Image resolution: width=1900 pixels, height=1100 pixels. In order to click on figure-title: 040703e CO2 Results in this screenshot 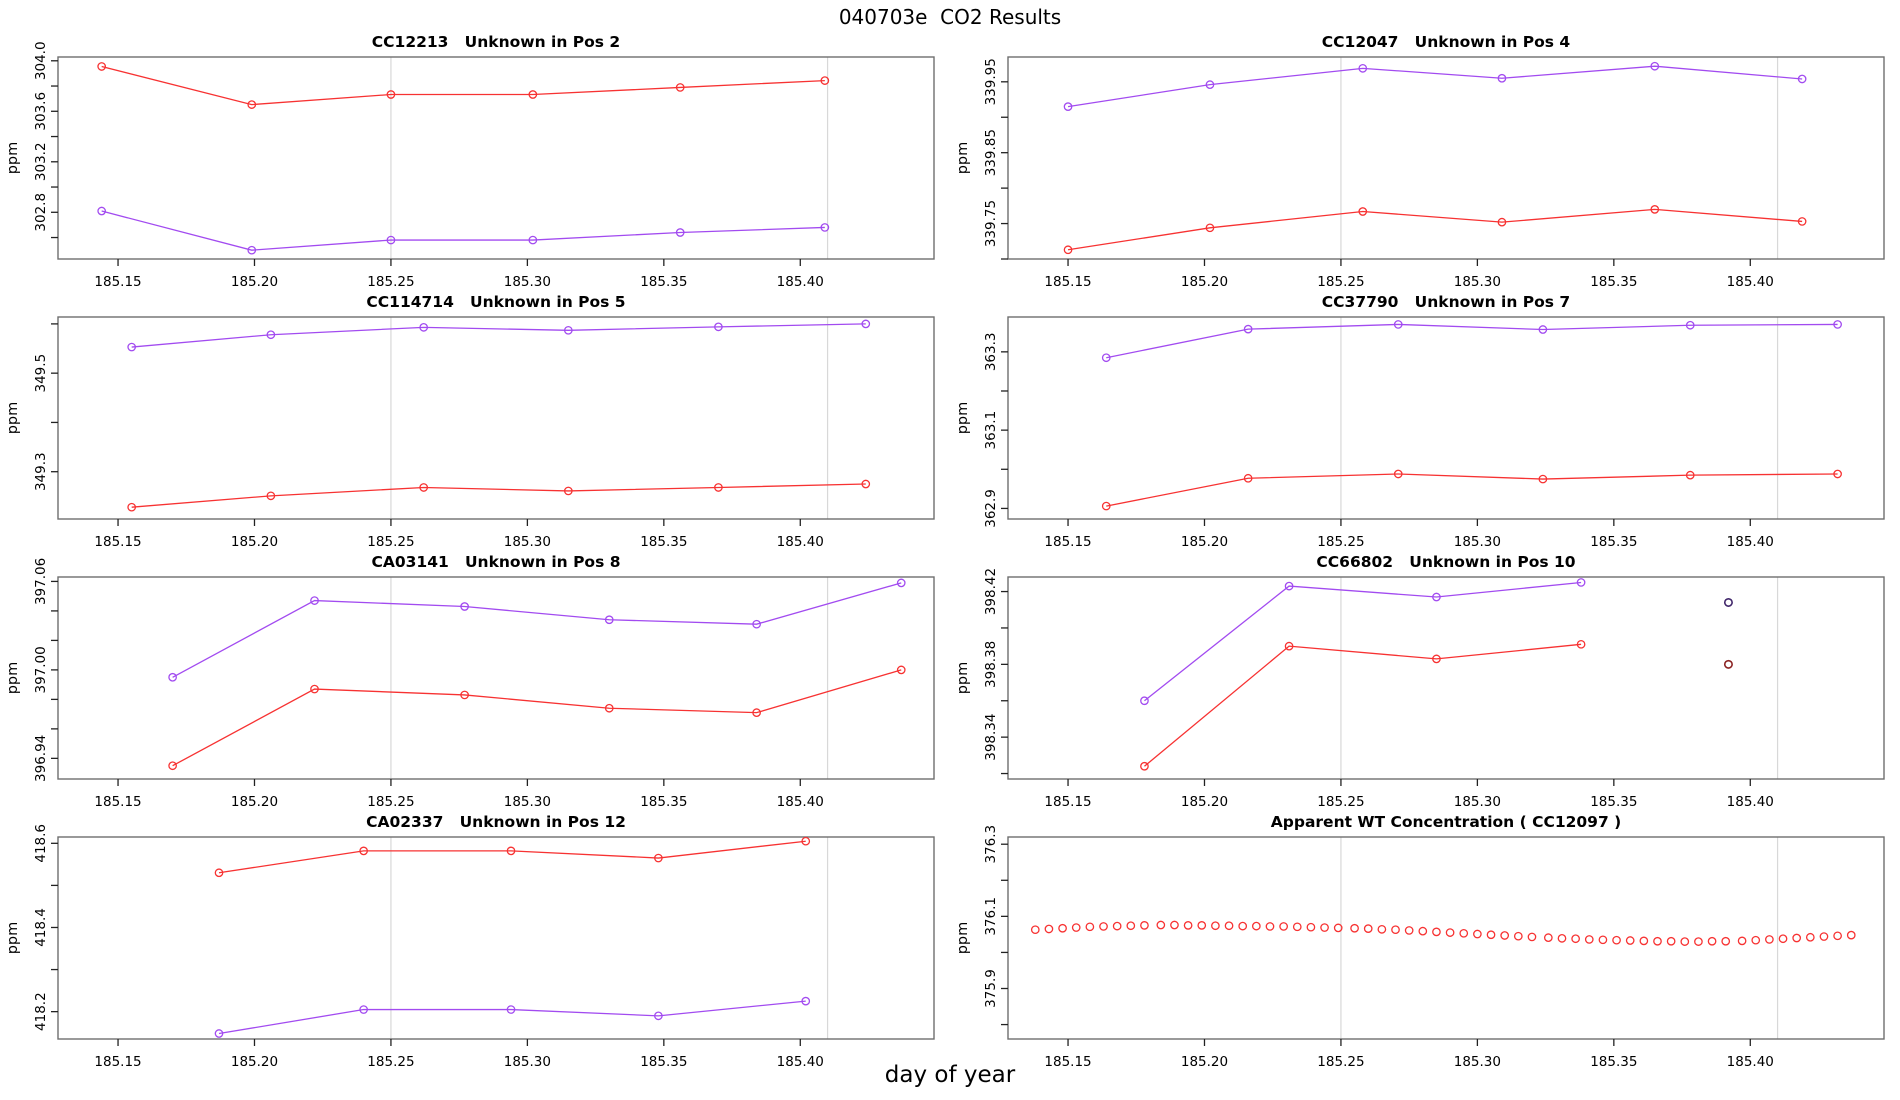, I will do `click(950, 17)`.